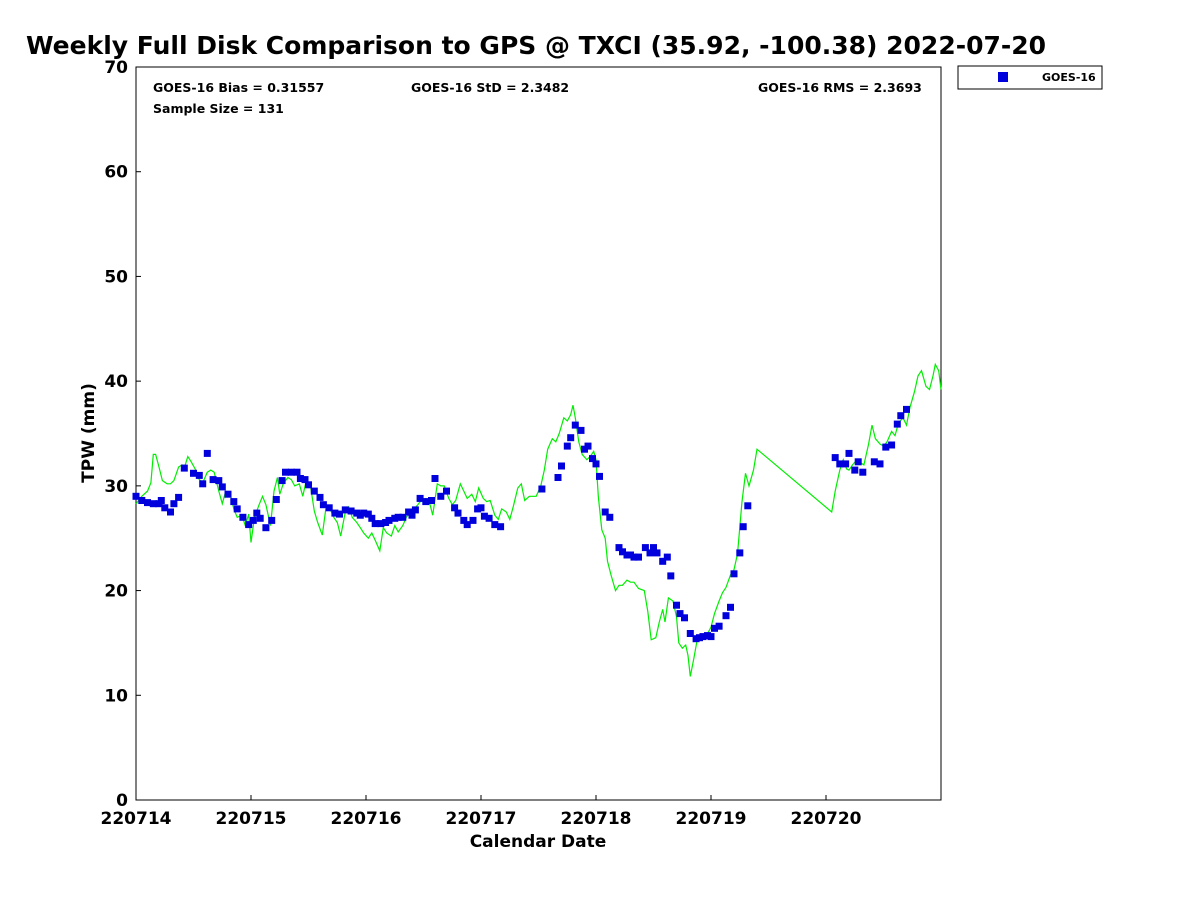 The image size is (1200, 900). Describe the element at coordinates (116, 382) in the screenshot. I see `y-tick-label: 40` at that location.